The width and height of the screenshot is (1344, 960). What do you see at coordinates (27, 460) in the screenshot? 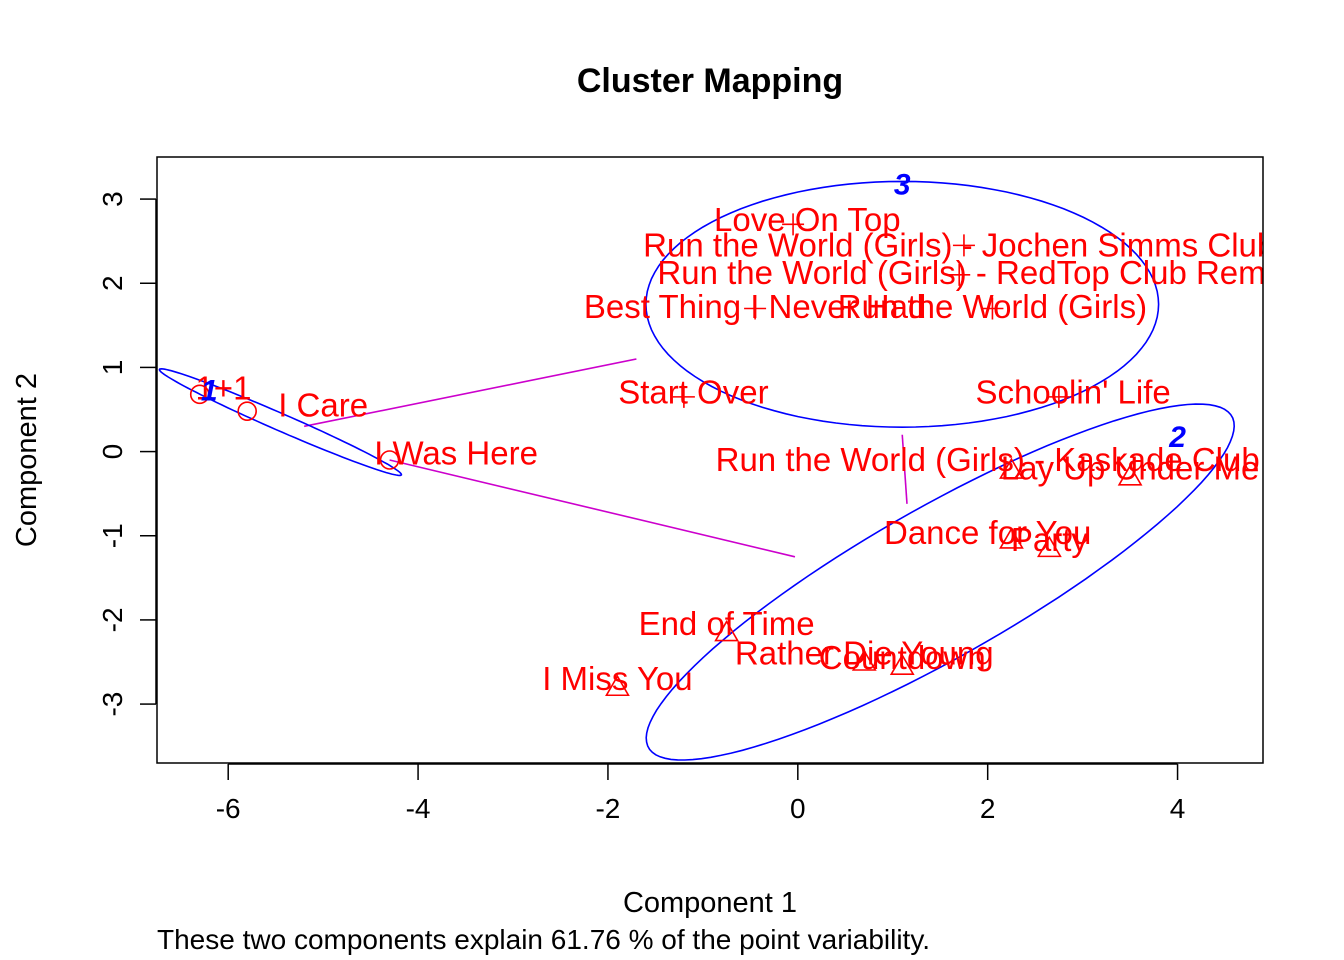
I see `y-axis-label: Component 2` at bounding box center [27, 460].